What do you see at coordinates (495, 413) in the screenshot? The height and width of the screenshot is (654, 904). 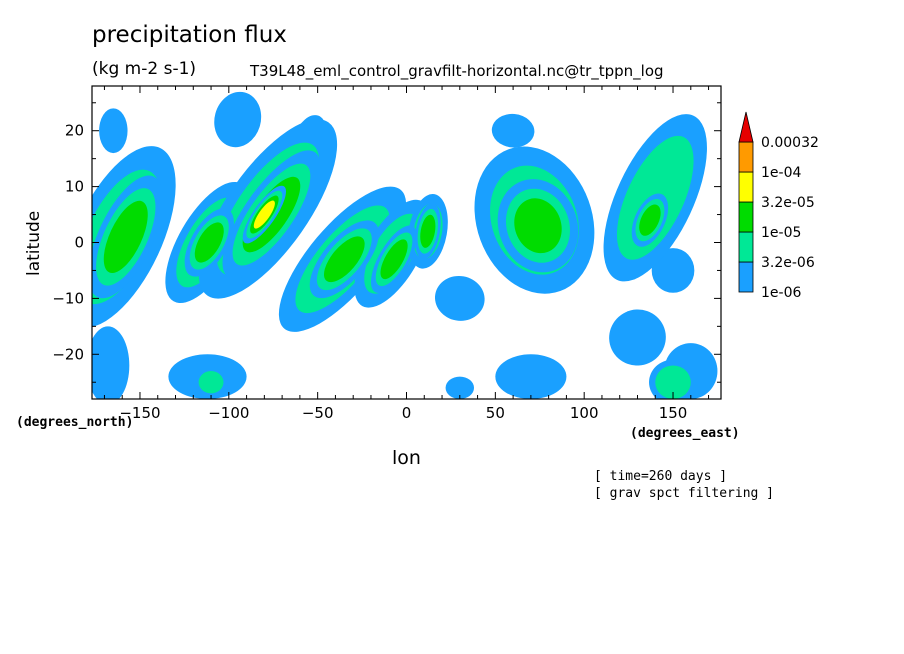 I see `x-tick-label: 50` at bounding box center [495, 413].